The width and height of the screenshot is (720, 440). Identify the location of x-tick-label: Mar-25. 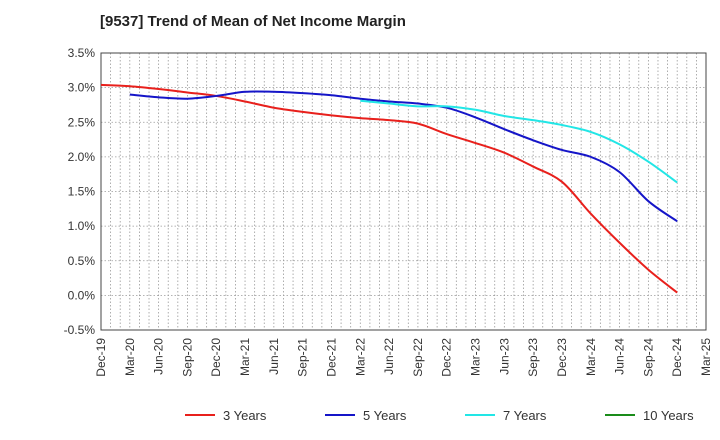
(706, 357).